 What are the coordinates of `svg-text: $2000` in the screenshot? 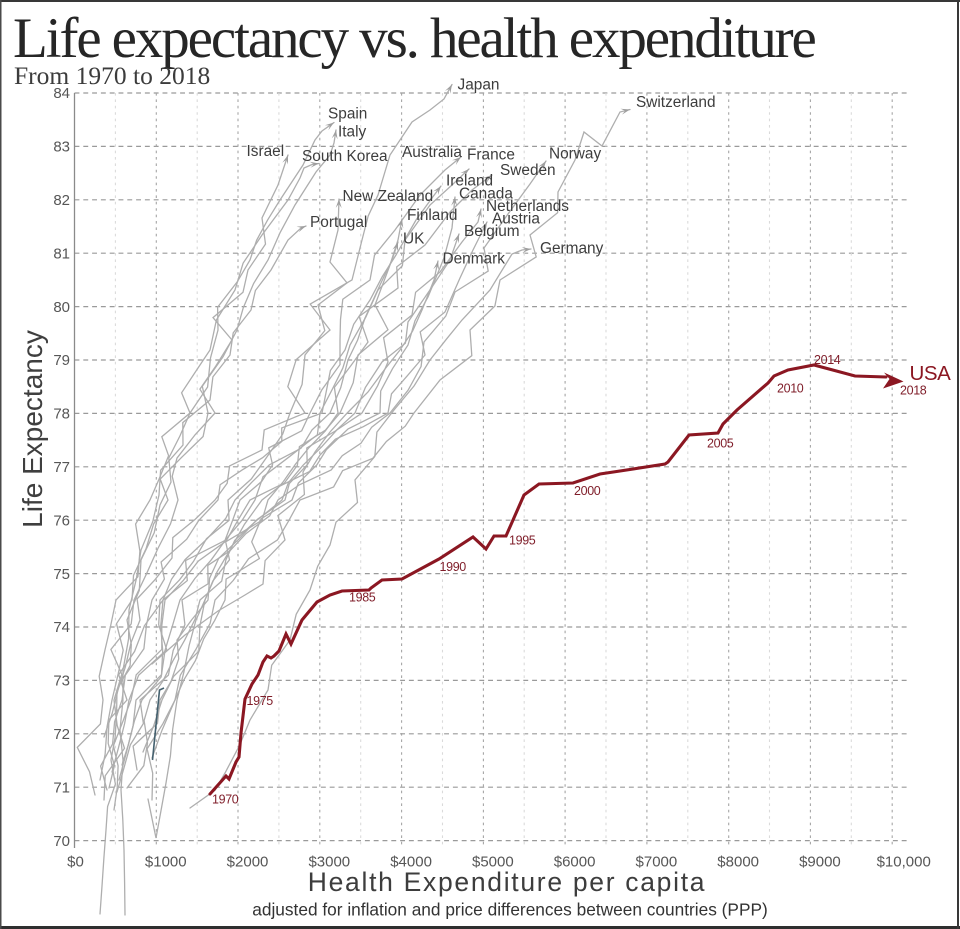 It's located at (248, 862).